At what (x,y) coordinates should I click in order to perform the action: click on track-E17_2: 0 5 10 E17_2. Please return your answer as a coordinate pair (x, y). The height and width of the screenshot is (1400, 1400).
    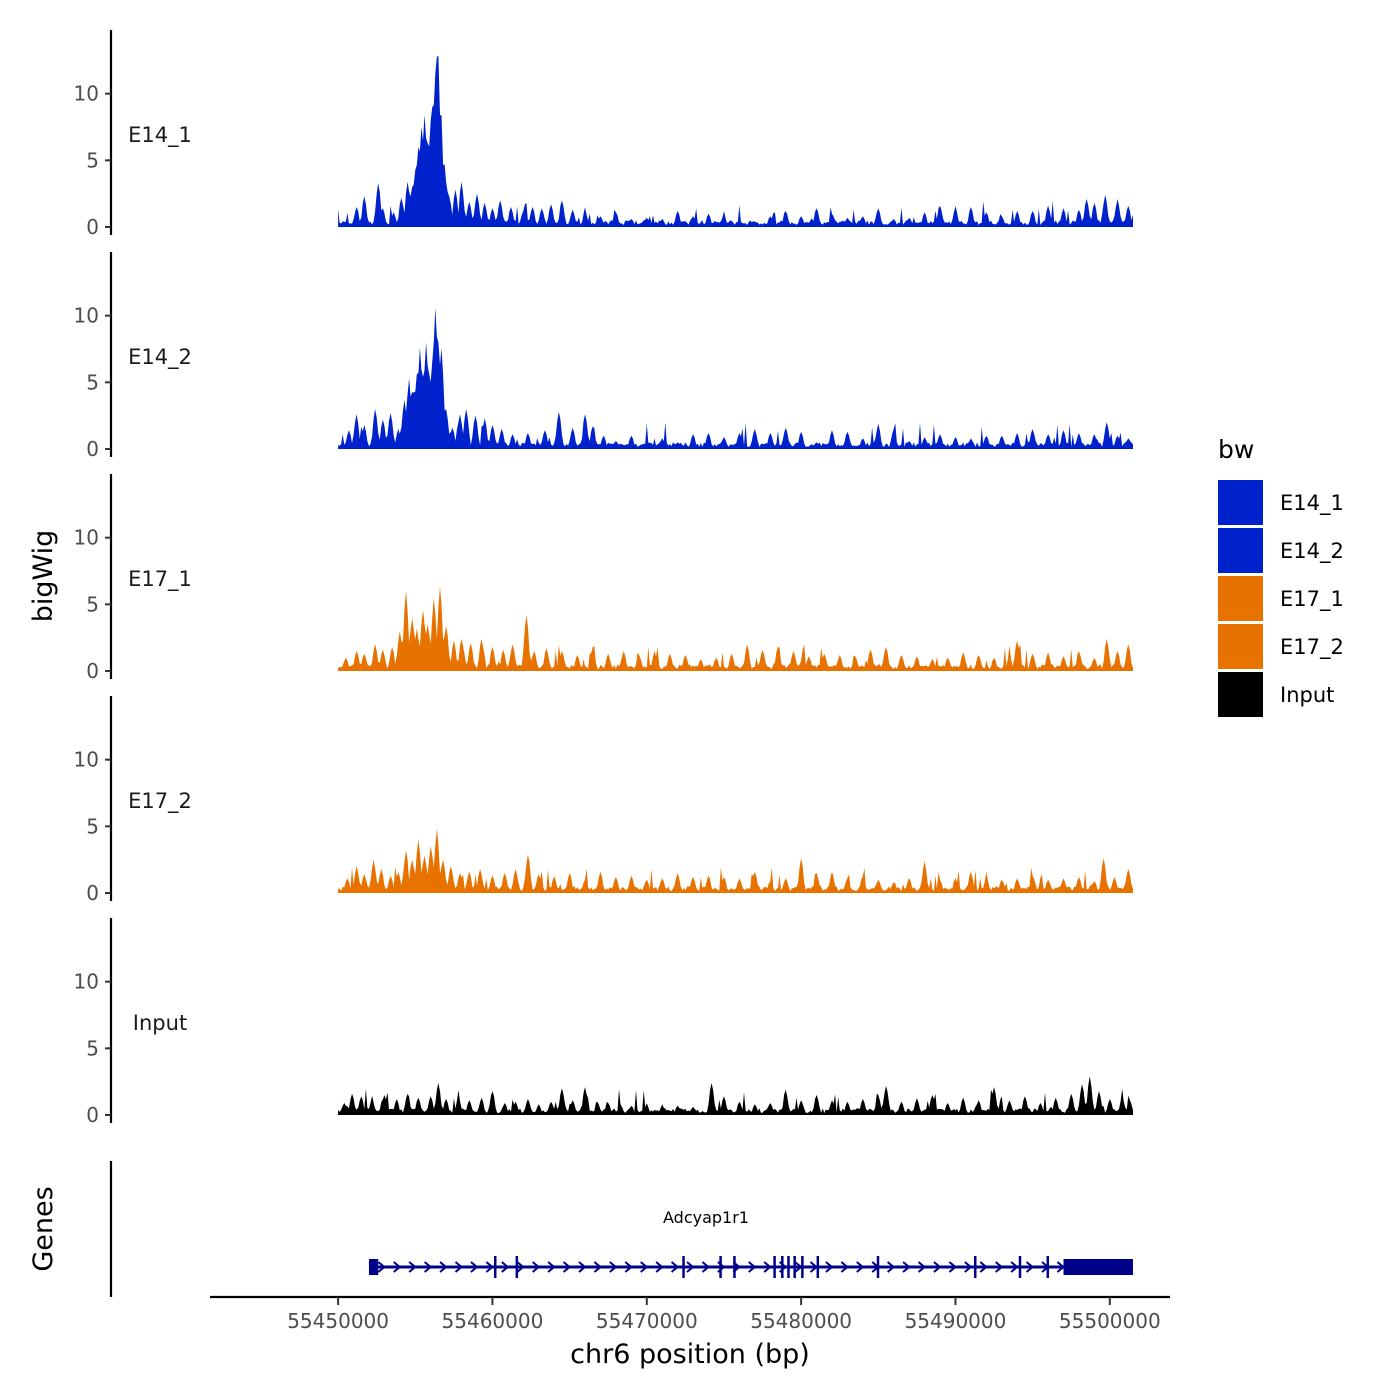
    Looking at the image, I should click on (604, 800).